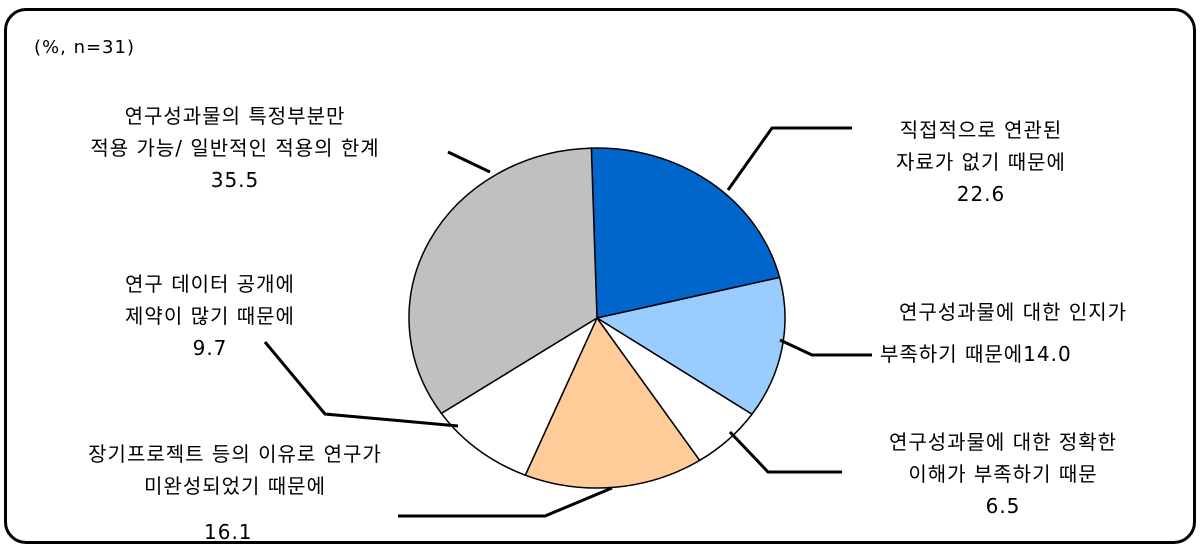 The height and width of the screenshot is (552, 1204). I want to click on chart-note: (%, n=31), so click(84, 47).